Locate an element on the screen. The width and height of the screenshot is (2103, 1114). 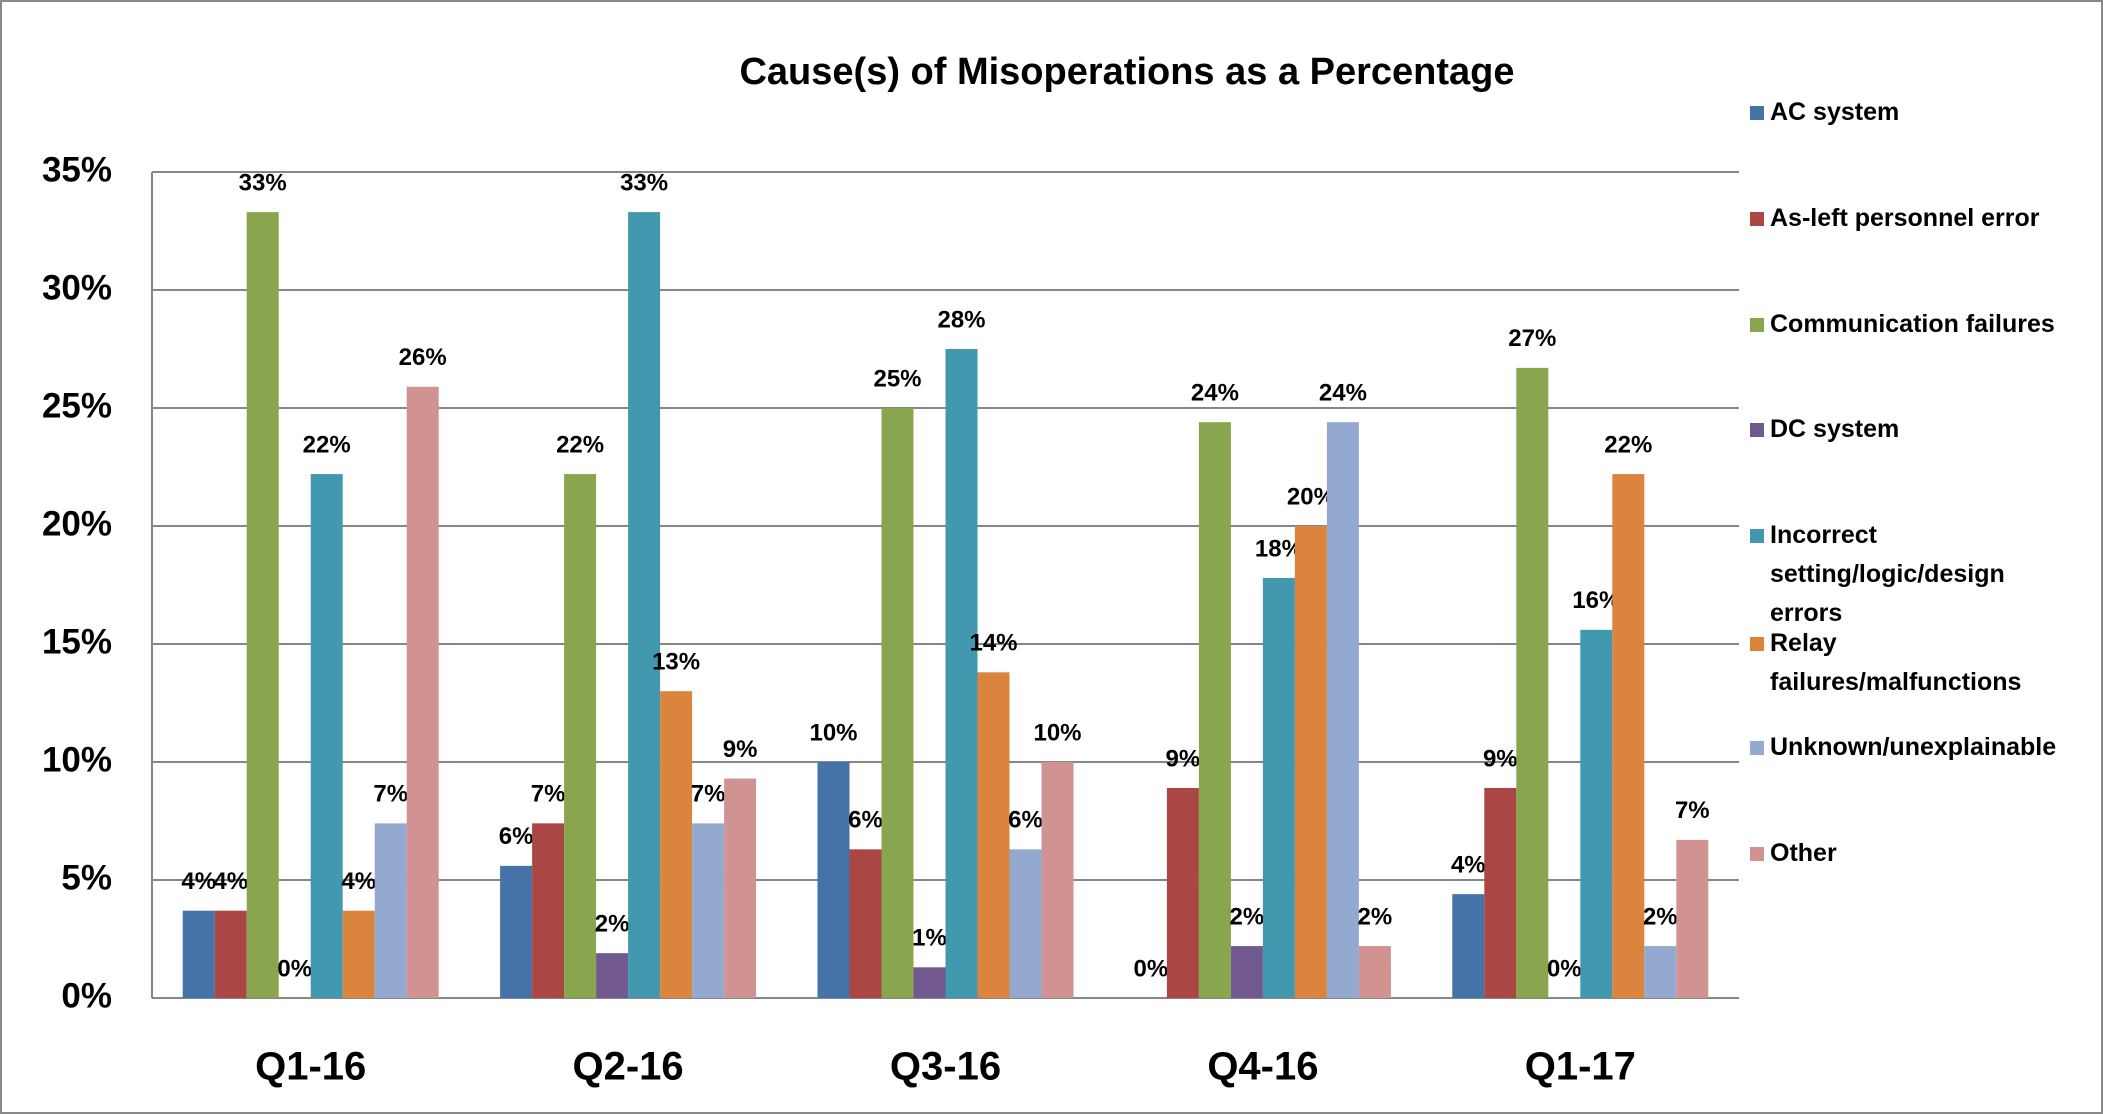
legend-label: Other is located at coordinates (1803, 853).